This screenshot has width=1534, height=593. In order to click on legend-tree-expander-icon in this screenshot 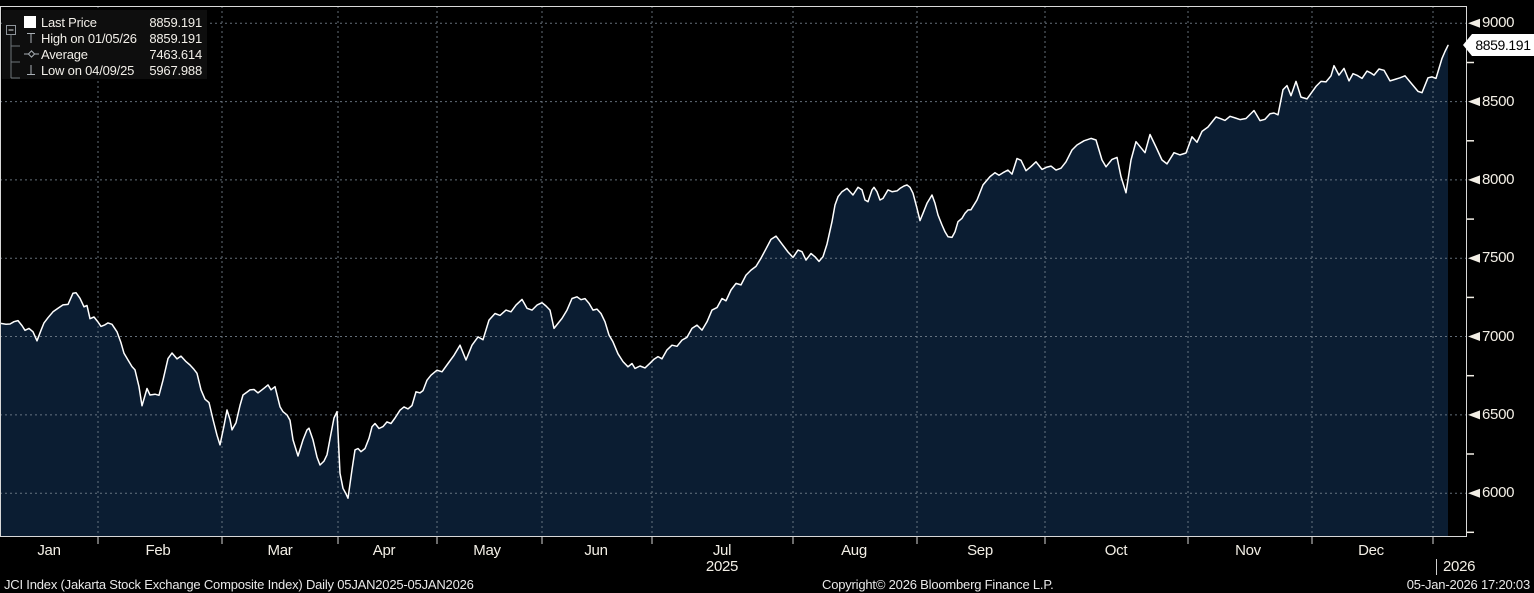, I will do `click(15, 50)`.